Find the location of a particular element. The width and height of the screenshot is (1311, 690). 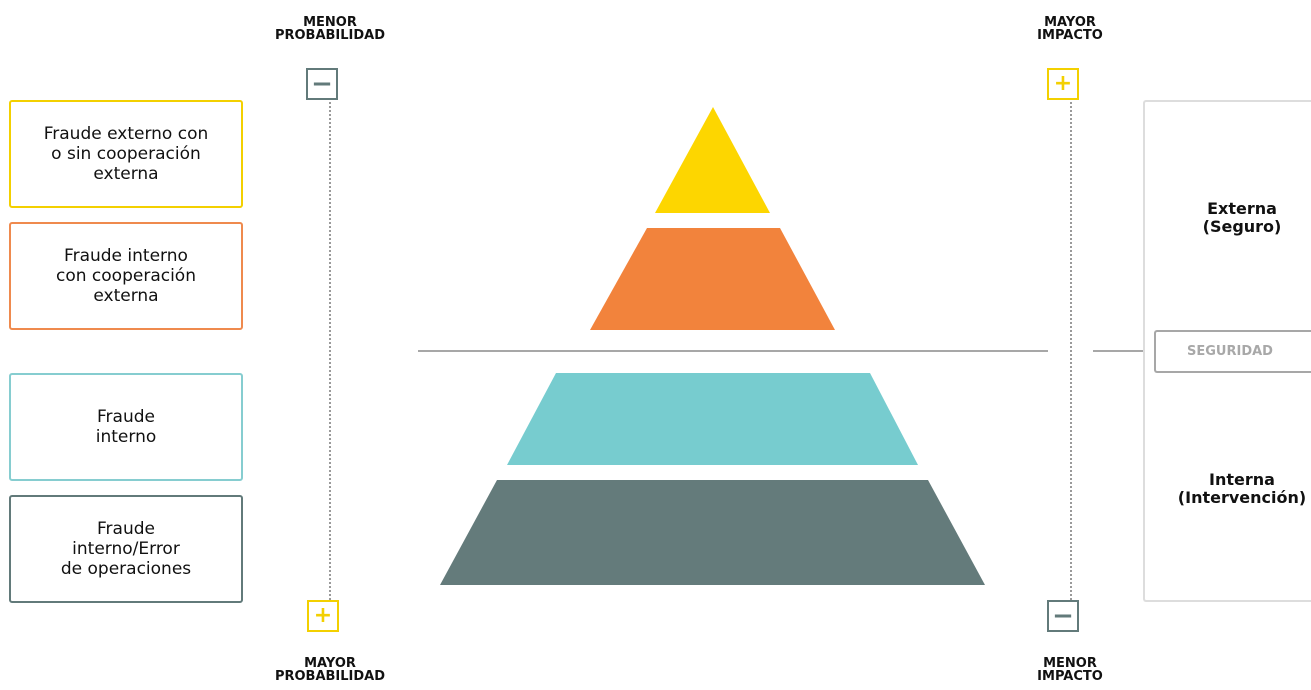

left-axis-minus-icon: − is located at coordinates (322, 84).